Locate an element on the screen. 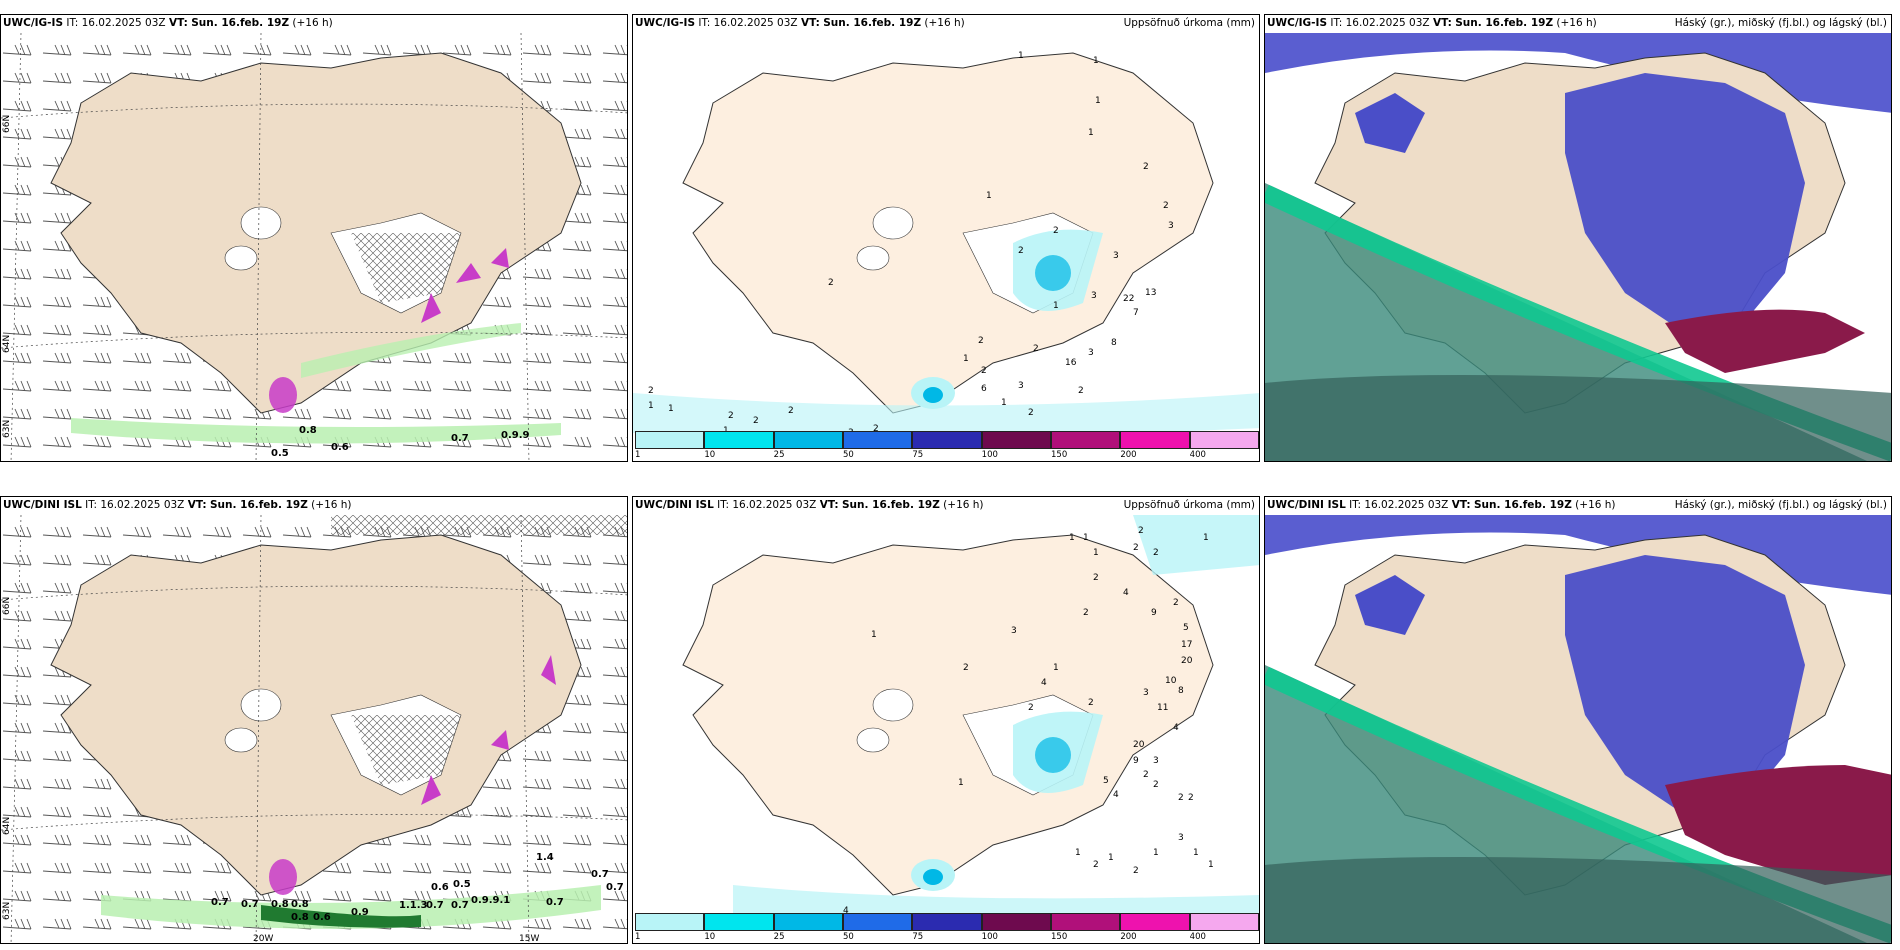  svg-text: 13 is located at coordinates (1150, 293).